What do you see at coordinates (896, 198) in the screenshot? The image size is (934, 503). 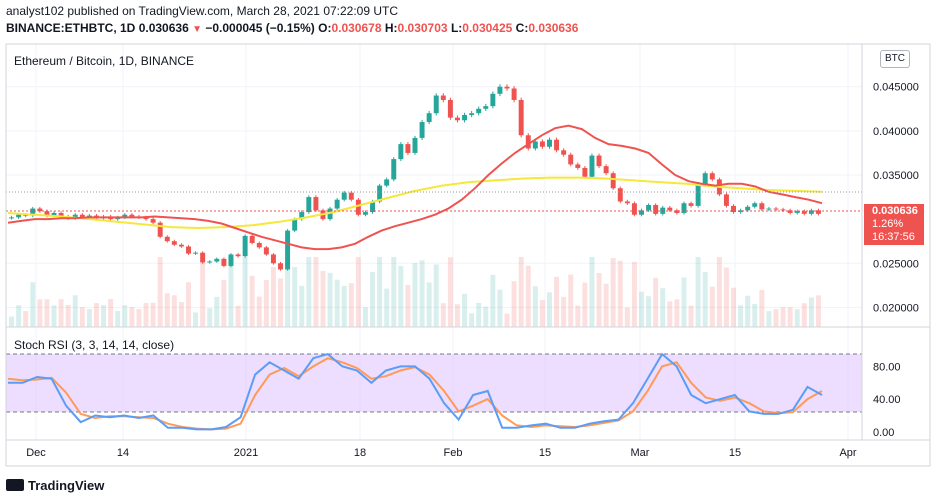 I see `price-axis: 0.045000 0.040000 0.035000 0.025000 0.020000` at bounding box center [896, 198].